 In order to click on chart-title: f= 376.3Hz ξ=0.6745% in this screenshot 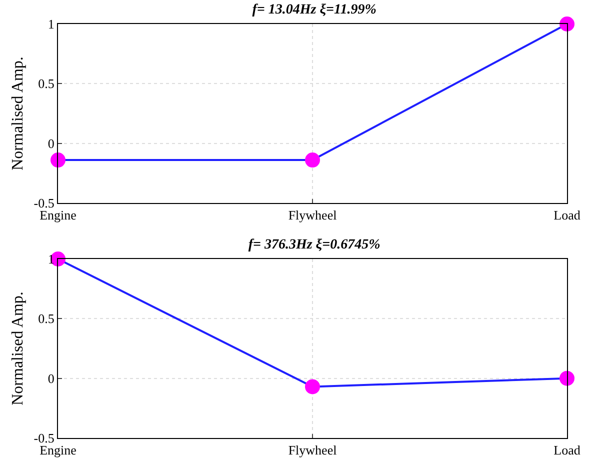, I will do `click(314, 244)`.